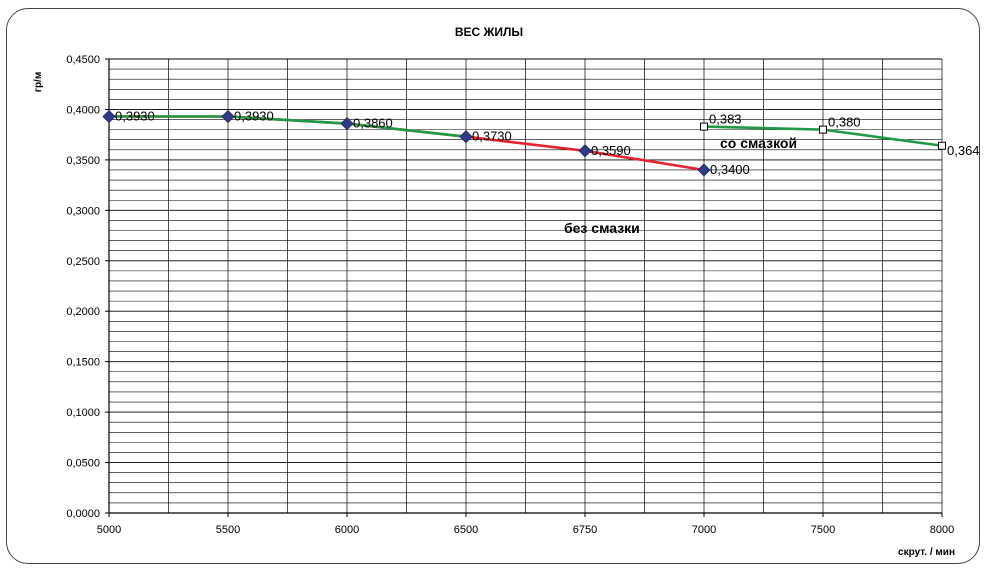  What do you see at coordinates (926, 552) in the screenshot?
I see `x-axis-label: скрут. / мин` at bounding box center [926, 552].